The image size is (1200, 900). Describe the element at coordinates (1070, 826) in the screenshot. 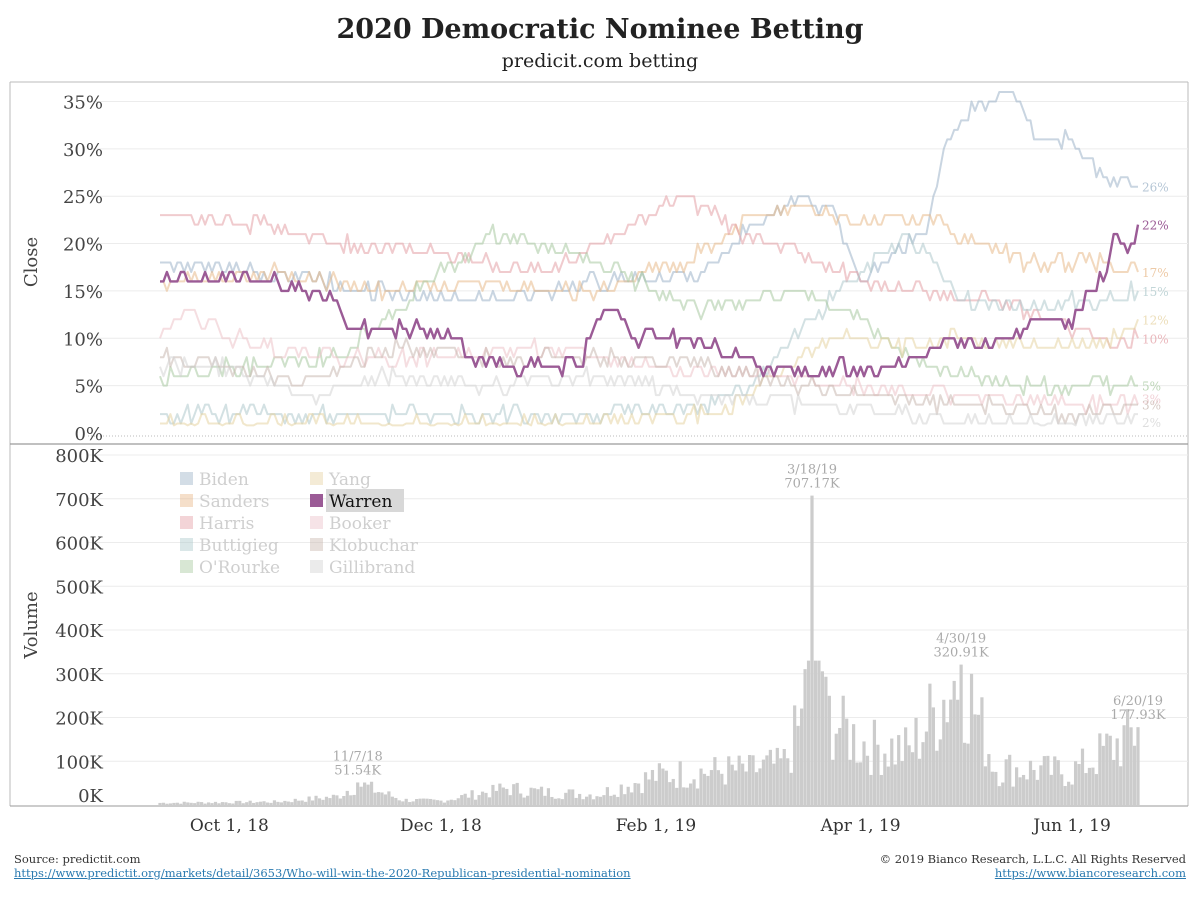

I see `x-tick-label: Jun 1, 19` at that location.